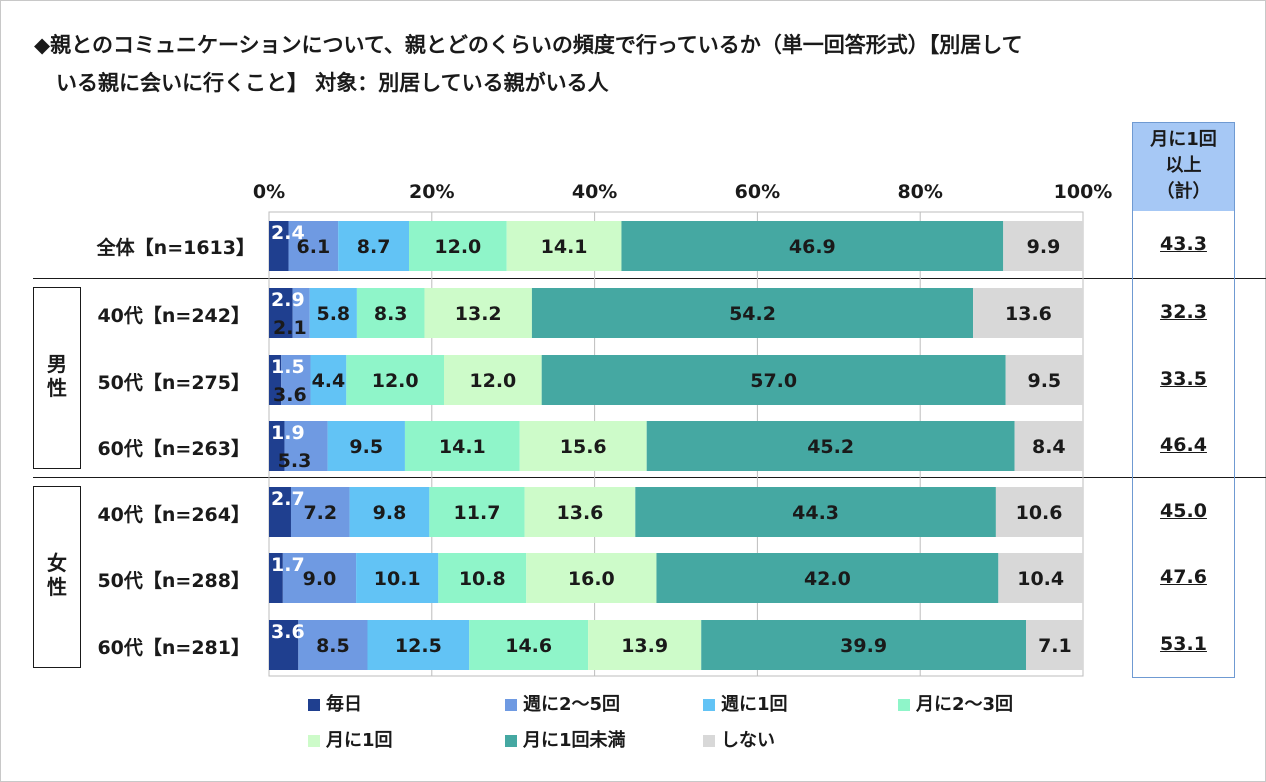 Image resolution: width=1266 pixels, height=782 pixels. Describe the element at coordinates (919, 192) in the screenshot. I see `x-tick-label: 80%` at that location.